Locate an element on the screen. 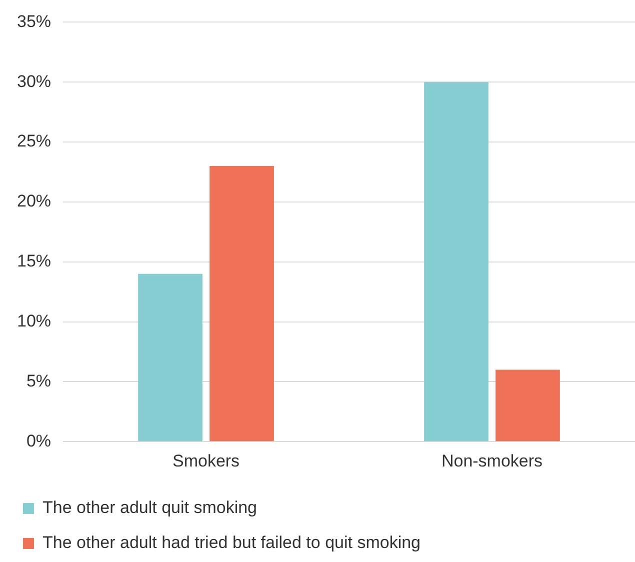 This screenshot has width=635, height=562. y-tick-label: 0% is located at coordinates (39, 440).